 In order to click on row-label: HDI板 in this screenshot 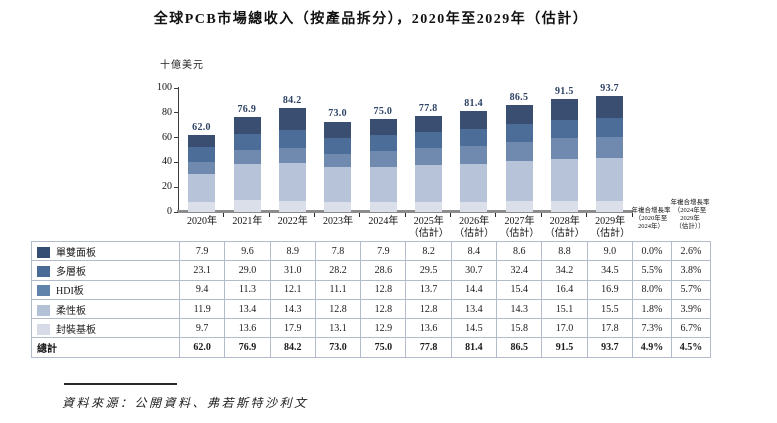, I will do `click(105, 289)`.